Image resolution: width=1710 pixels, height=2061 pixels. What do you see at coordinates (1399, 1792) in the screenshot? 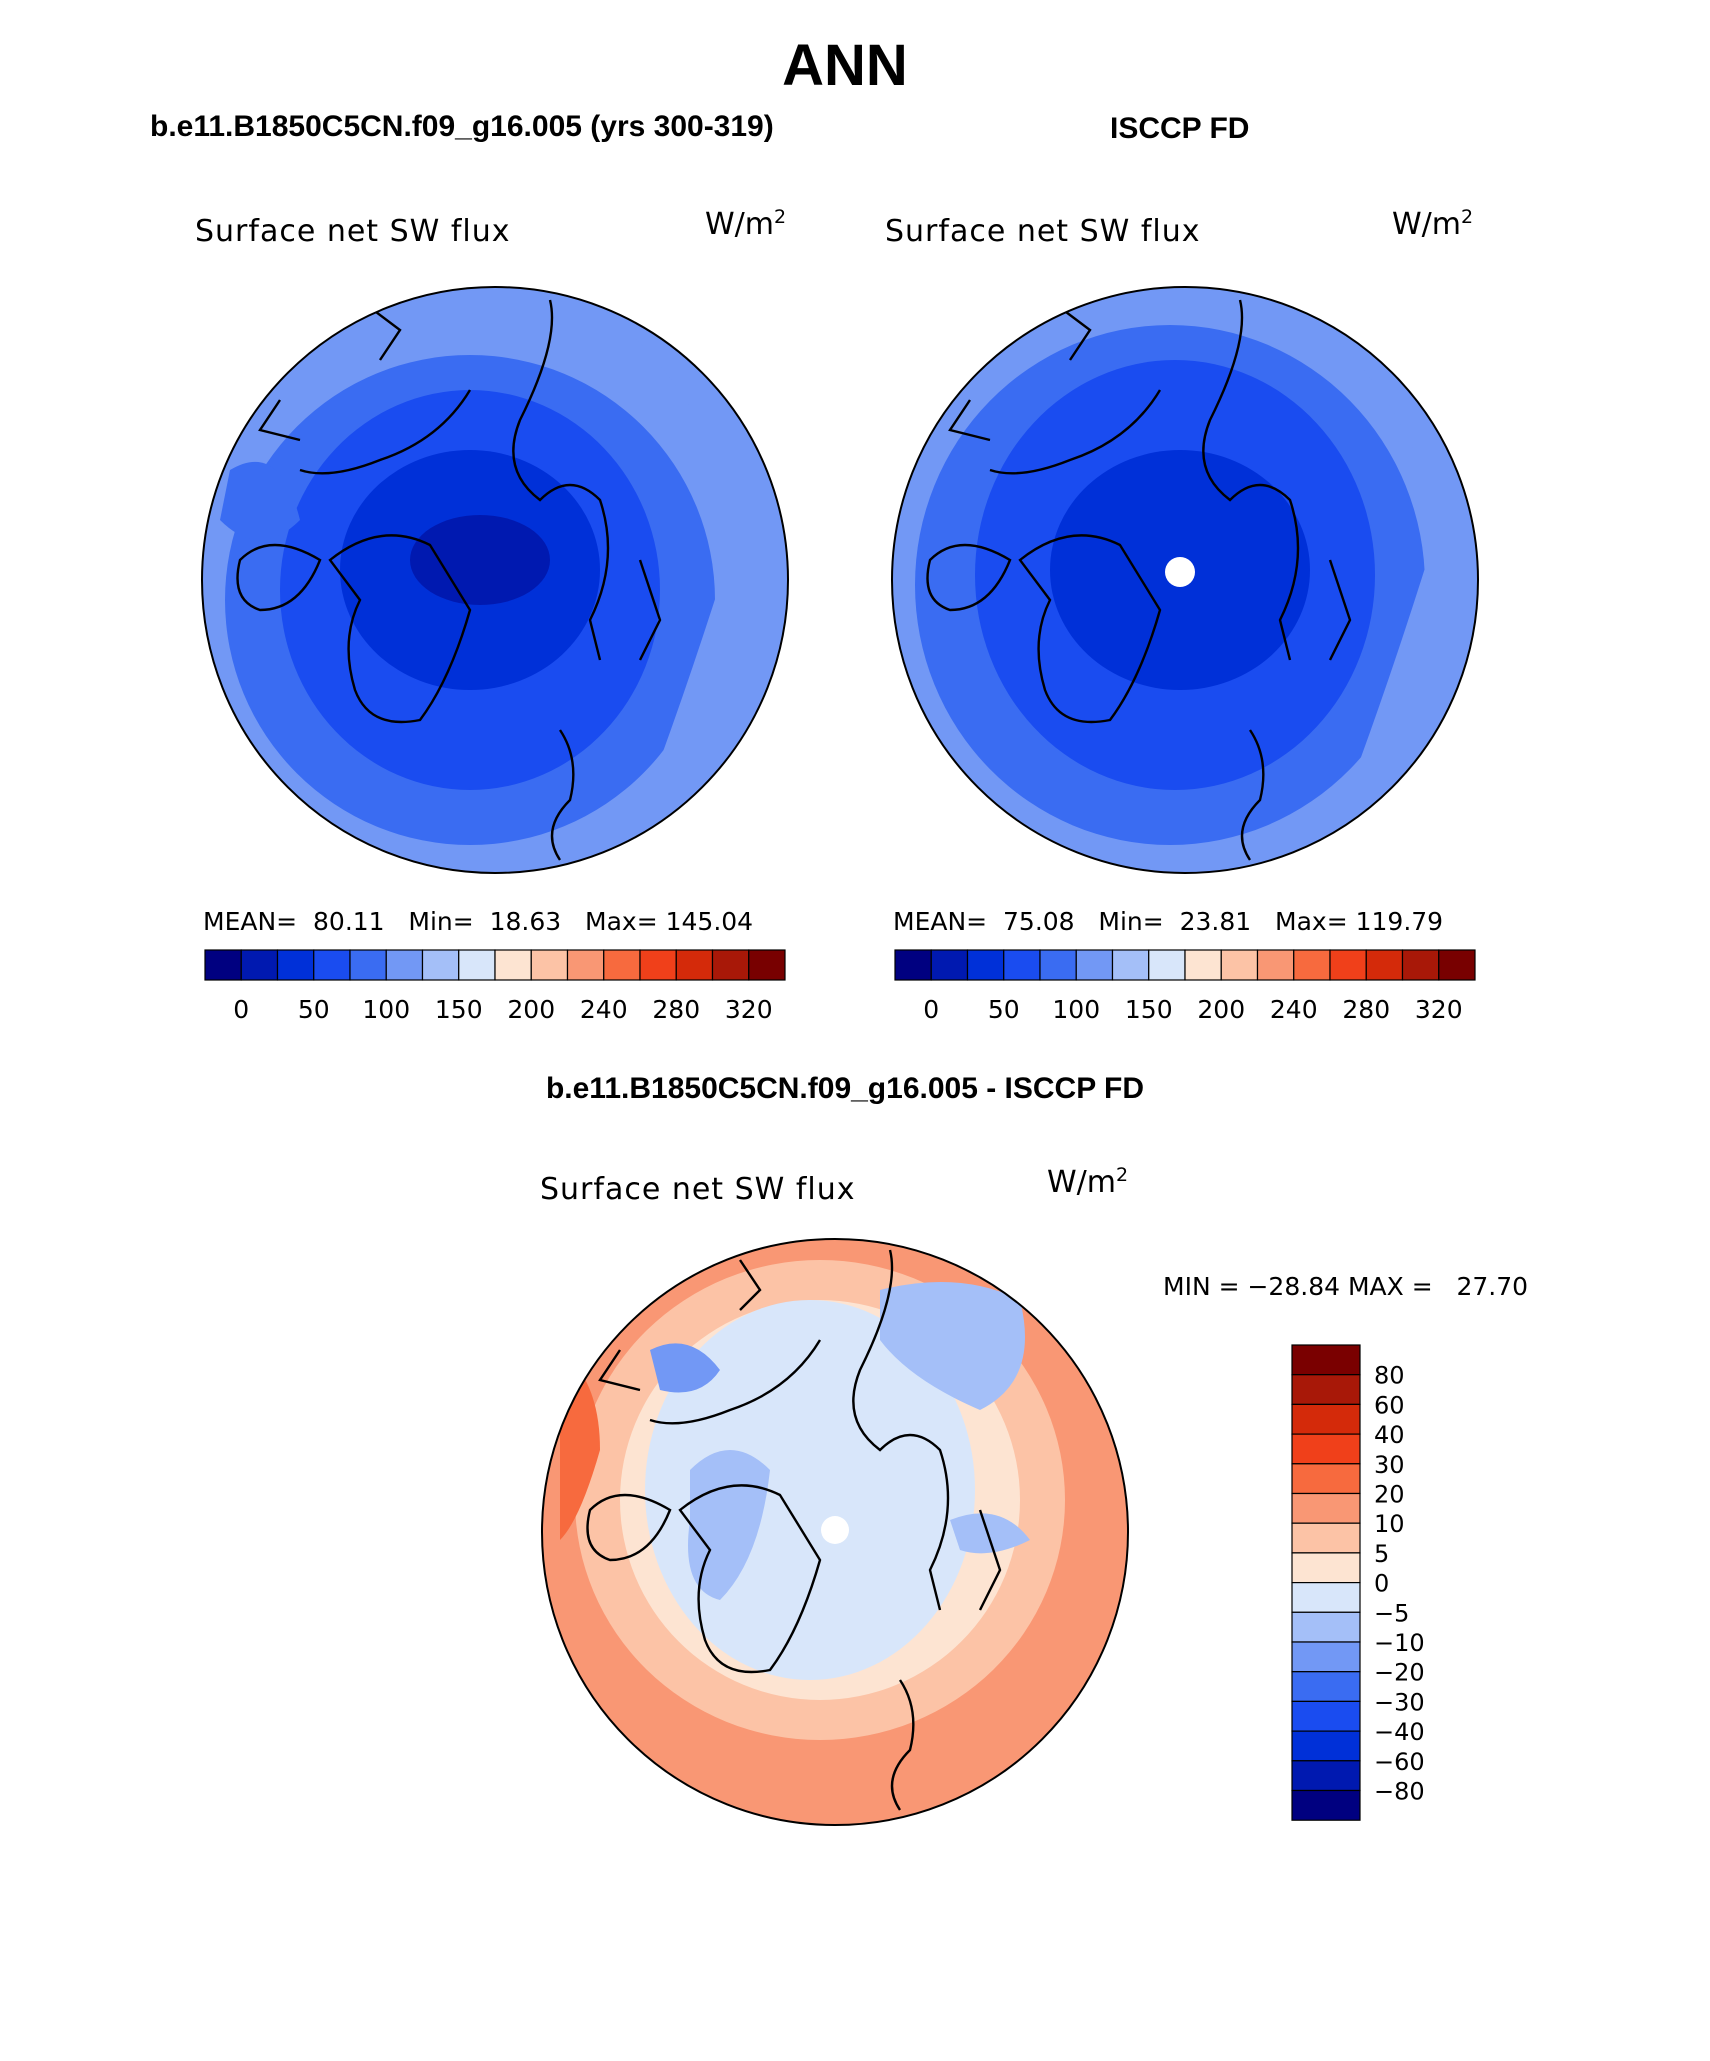
I see `diff-colorbar-label: −80` at bounding box center [1399, 1792].